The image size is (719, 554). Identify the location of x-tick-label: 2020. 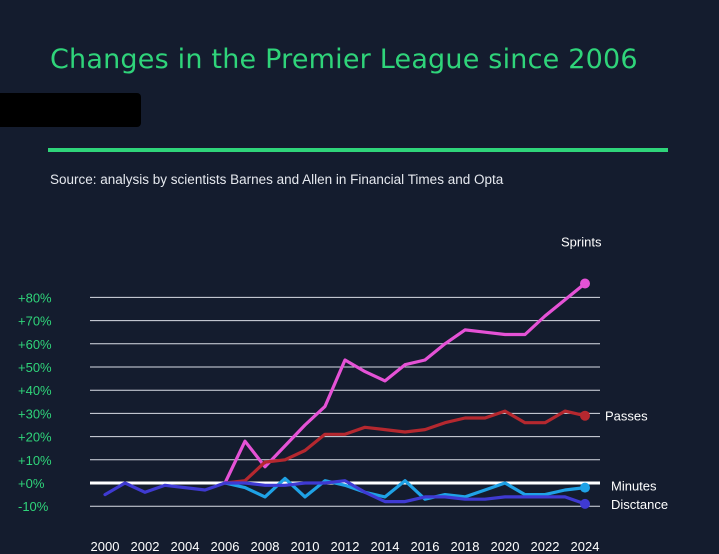
(505, 546).